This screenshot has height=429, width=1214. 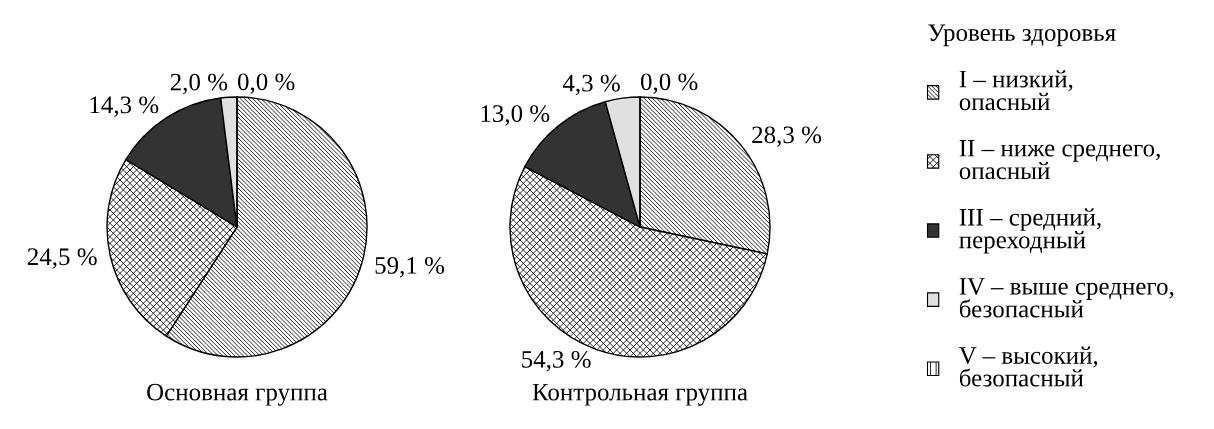 I want to click on text: Основная группа, so click(x=237, y=394).